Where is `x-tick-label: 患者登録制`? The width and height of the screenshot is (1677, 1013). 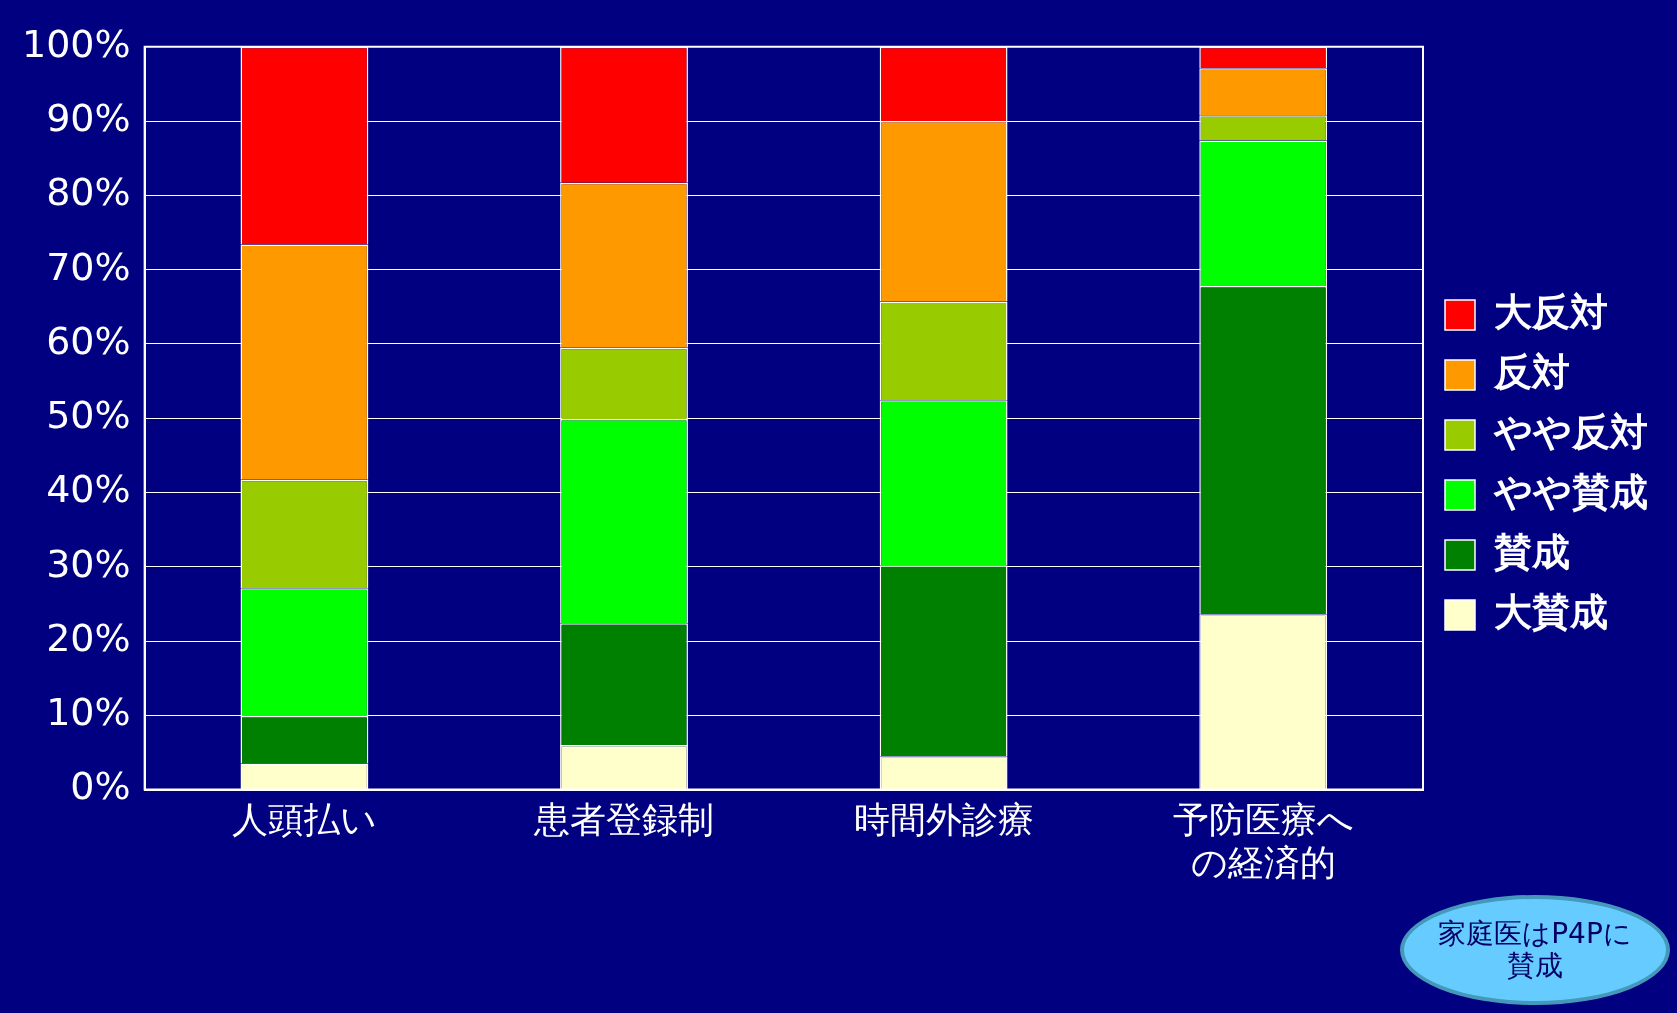 x-tick-label: 患者登録制 is located at coordinates (624, 819).